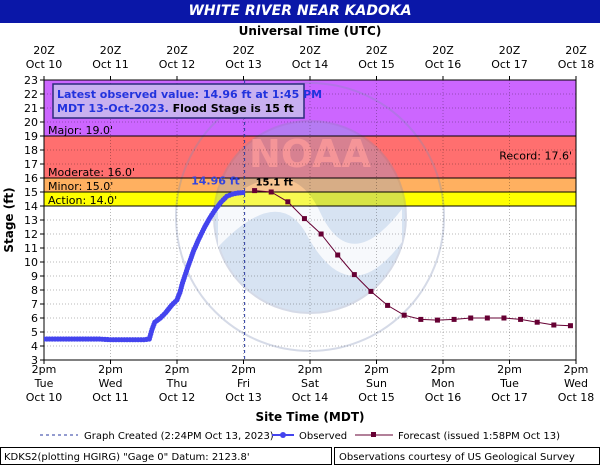  I want to click on y-tick-label: 20, so click(31, 122).